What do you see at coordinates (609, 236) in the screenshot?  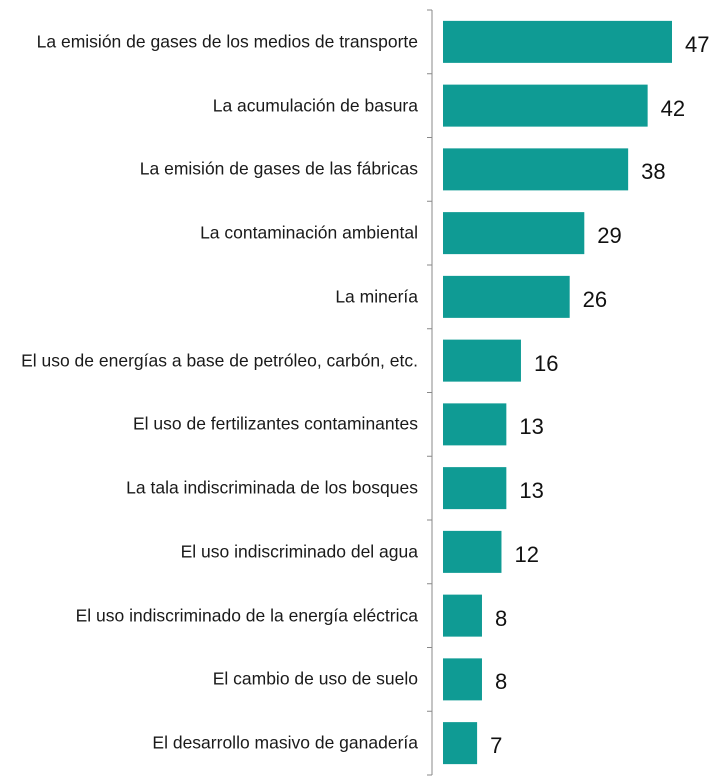 I see `value-label: 29` at bounding box center [609, 236].